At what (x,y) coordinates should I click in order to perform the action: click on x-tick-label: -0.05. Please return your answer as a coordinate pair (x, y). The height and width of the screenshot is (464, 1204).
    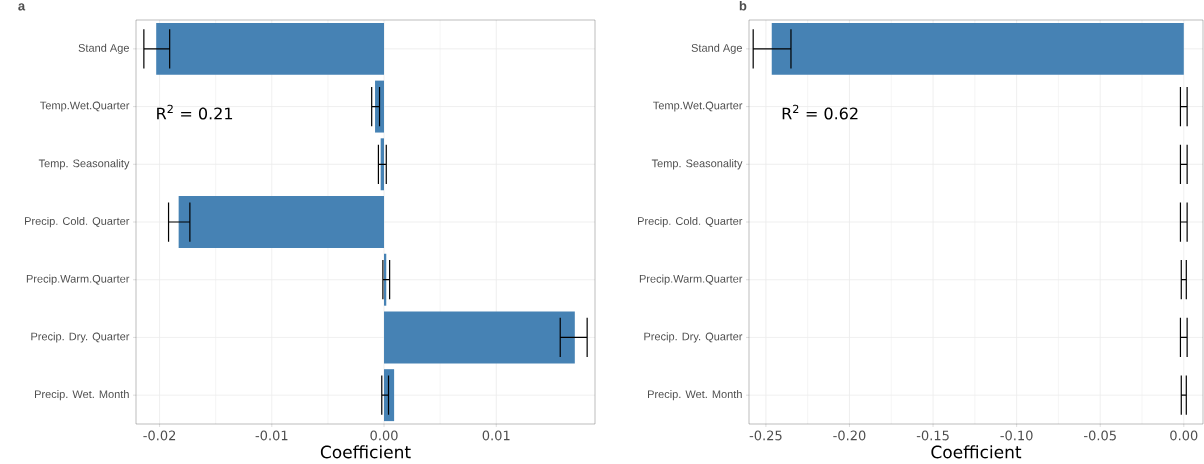
    Looking at the image, I should click on (1100, 435).